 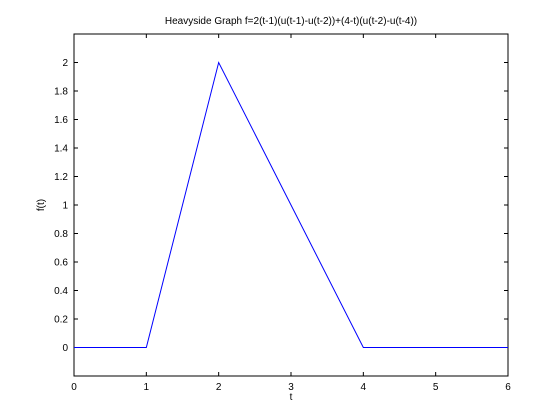 What do you see at coordinates (61, 177) in the screenshot?
I see `y-tick-label: 1.2` at bounding box center [61, 177].